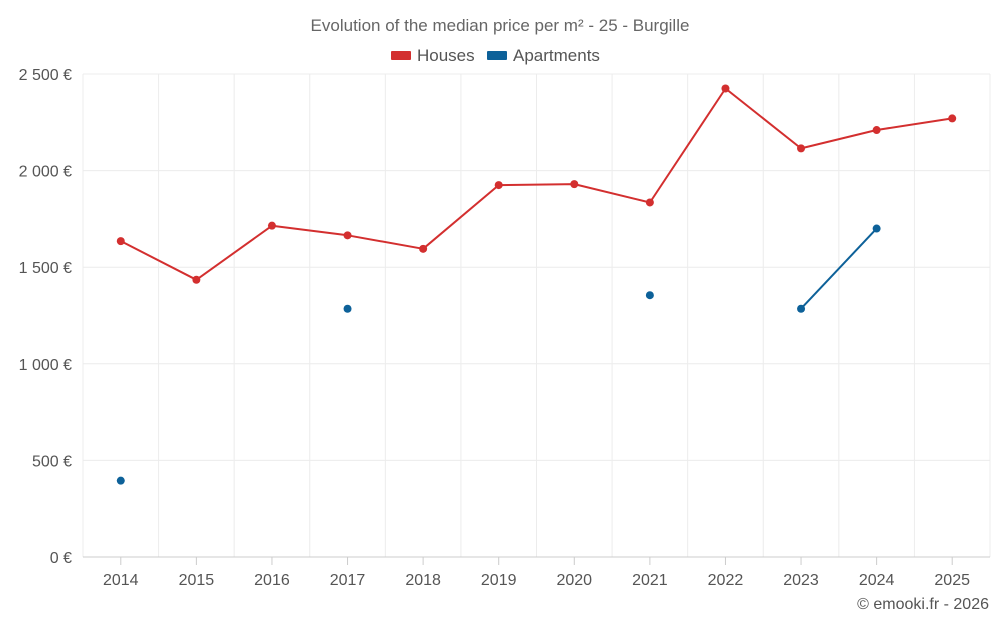 The height and width of the screenshot is (625, 1000). I want to click on y-tick-label: 2 000 €, so click(45, 172).